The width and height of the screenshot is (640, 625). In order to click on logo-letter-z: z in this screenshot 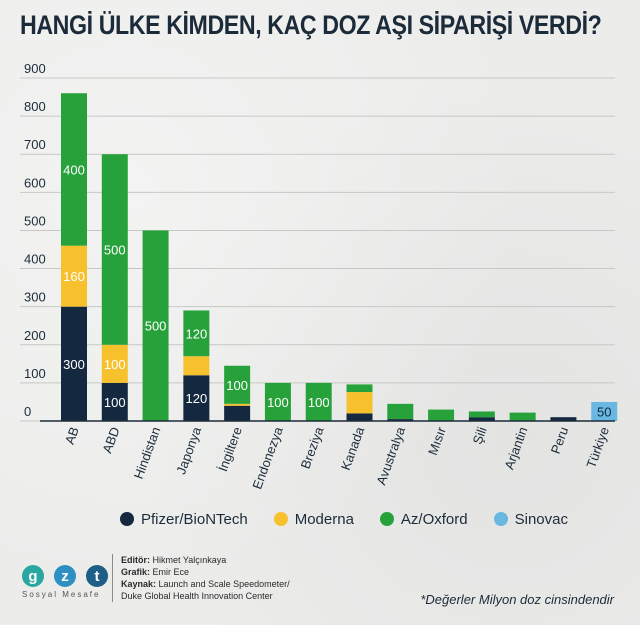, I will do `click(65, 576)`.